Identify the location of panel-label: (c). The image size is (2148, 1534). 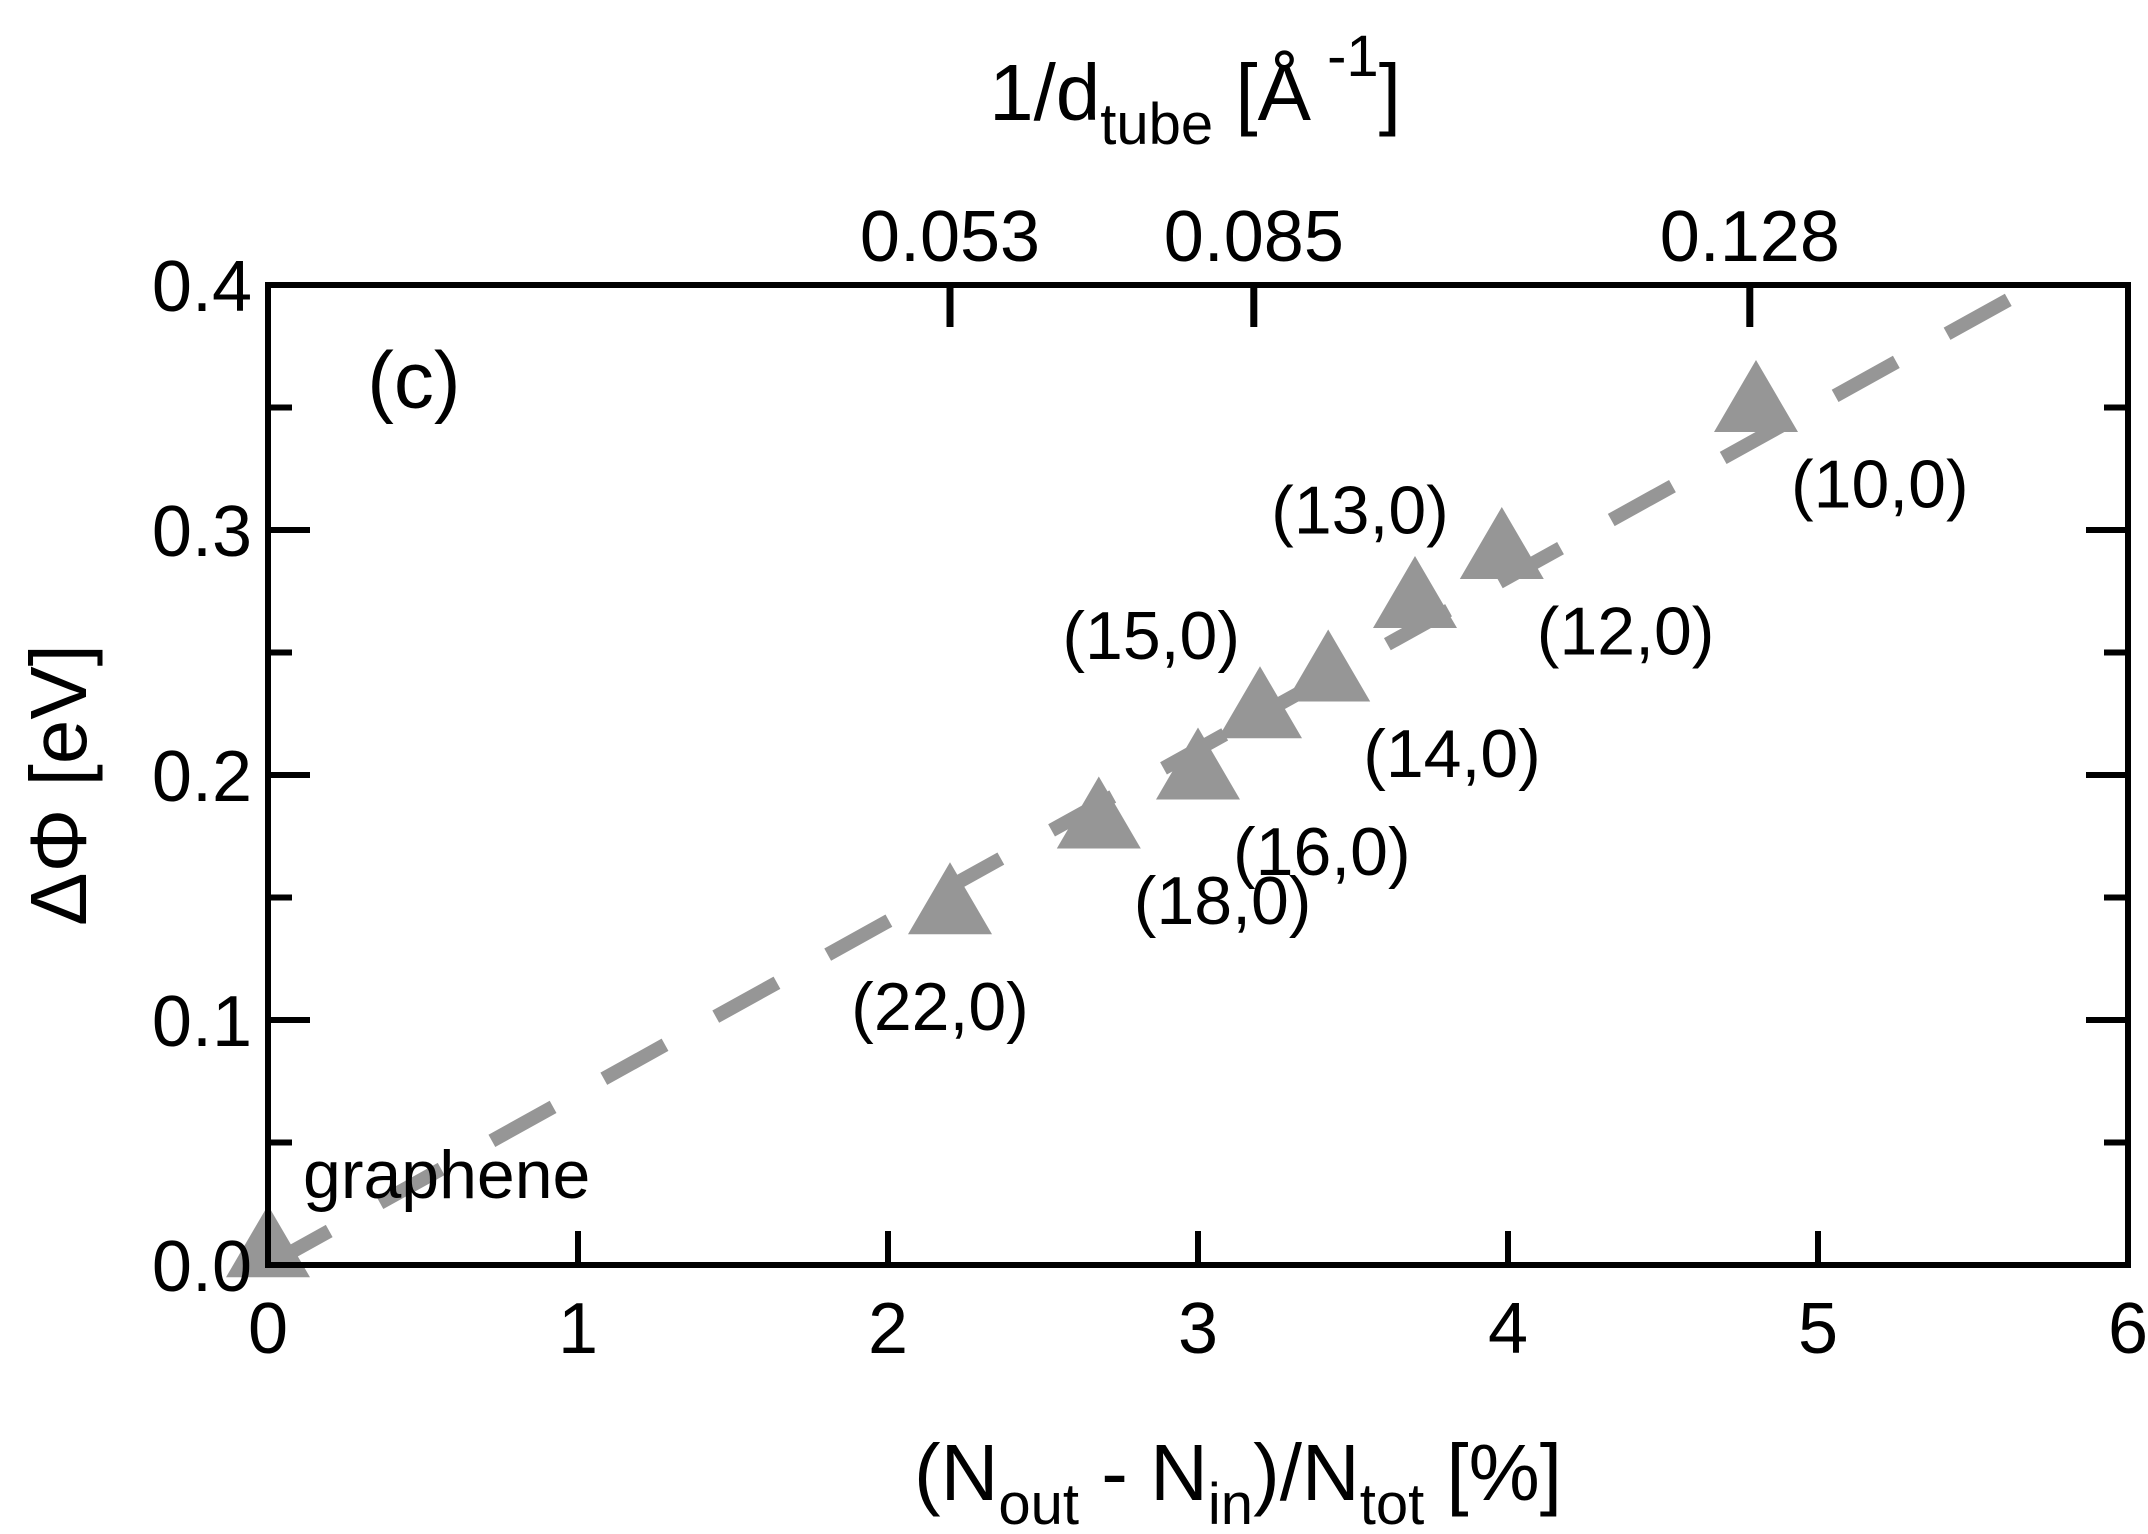
(413, 380).